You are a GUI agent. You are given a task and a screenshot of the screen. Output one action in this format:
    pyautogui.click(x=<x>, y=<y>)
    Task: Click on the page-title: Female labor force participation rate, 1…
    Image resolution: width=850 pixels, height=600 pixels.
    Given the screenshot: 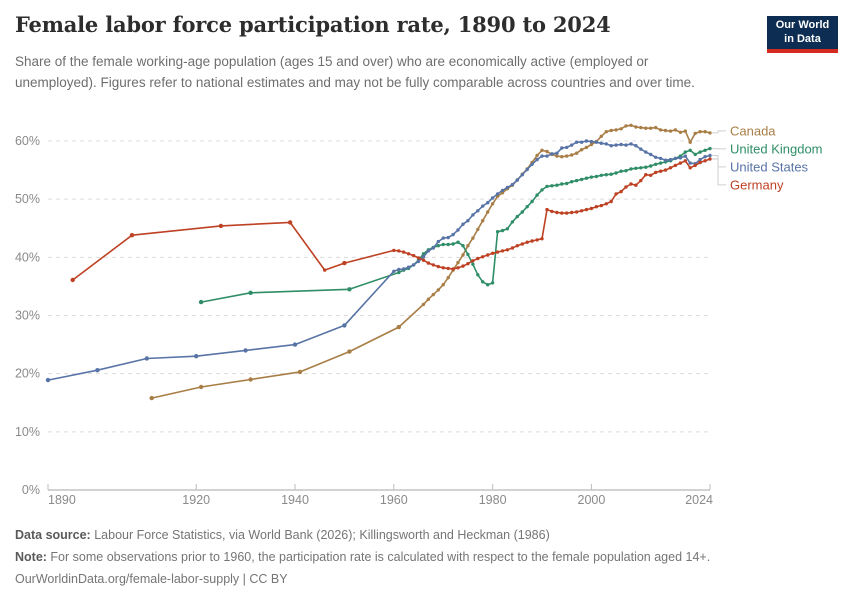 What is the action you would take?
    pyautogui.click(x=313, y=24)
    